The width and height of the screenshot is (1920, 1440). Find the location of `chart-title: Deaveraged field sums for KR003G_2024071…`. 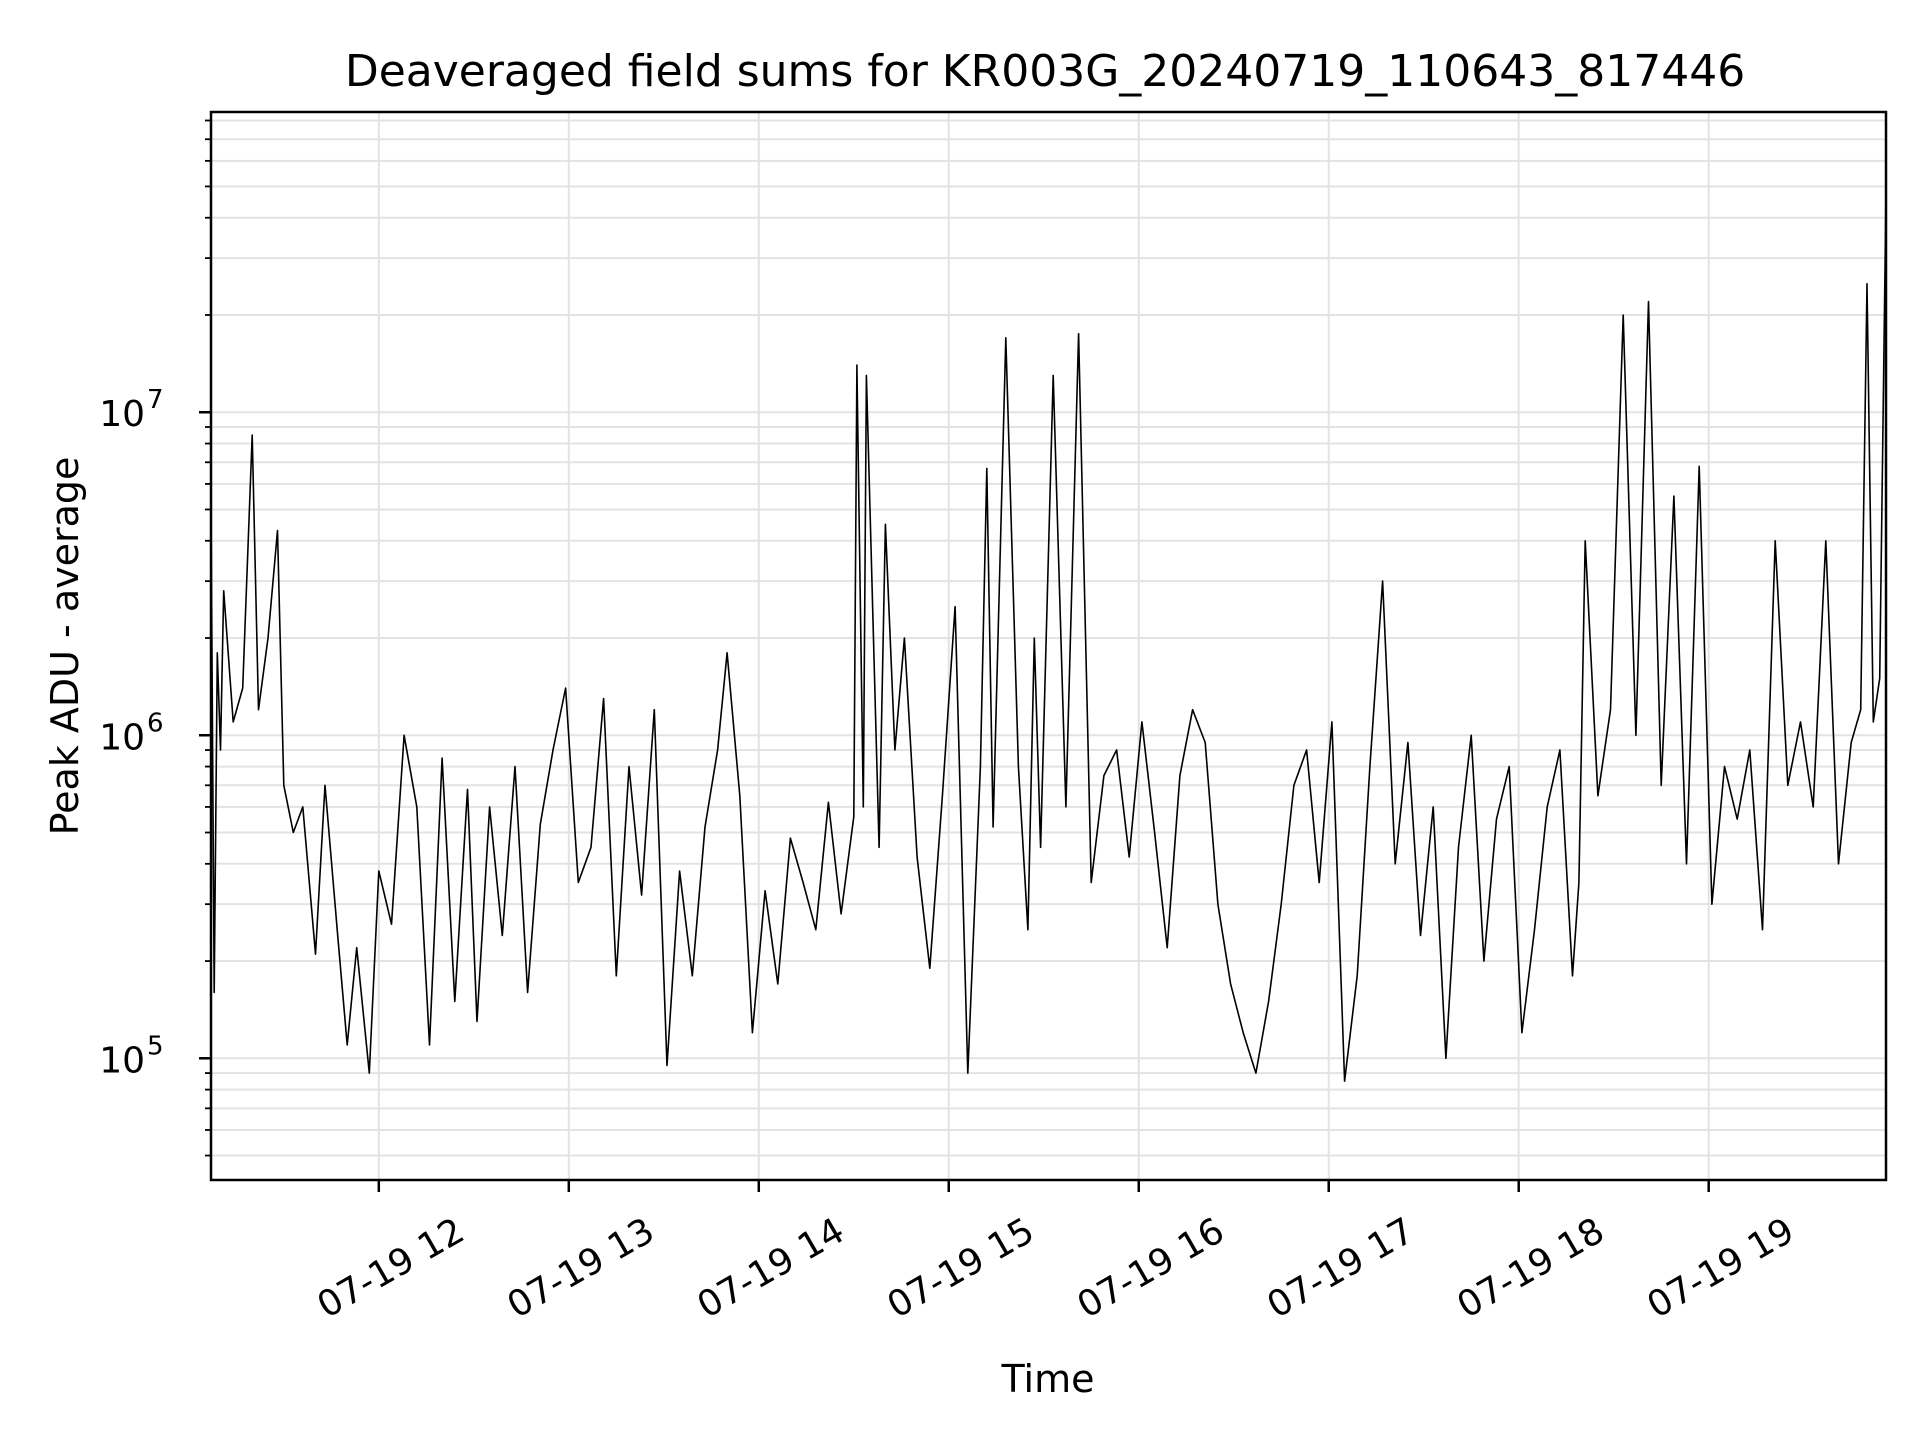

chart-title: Deaveraged field sums for KR003G_2024071… is located at coordinates (1045, 71).